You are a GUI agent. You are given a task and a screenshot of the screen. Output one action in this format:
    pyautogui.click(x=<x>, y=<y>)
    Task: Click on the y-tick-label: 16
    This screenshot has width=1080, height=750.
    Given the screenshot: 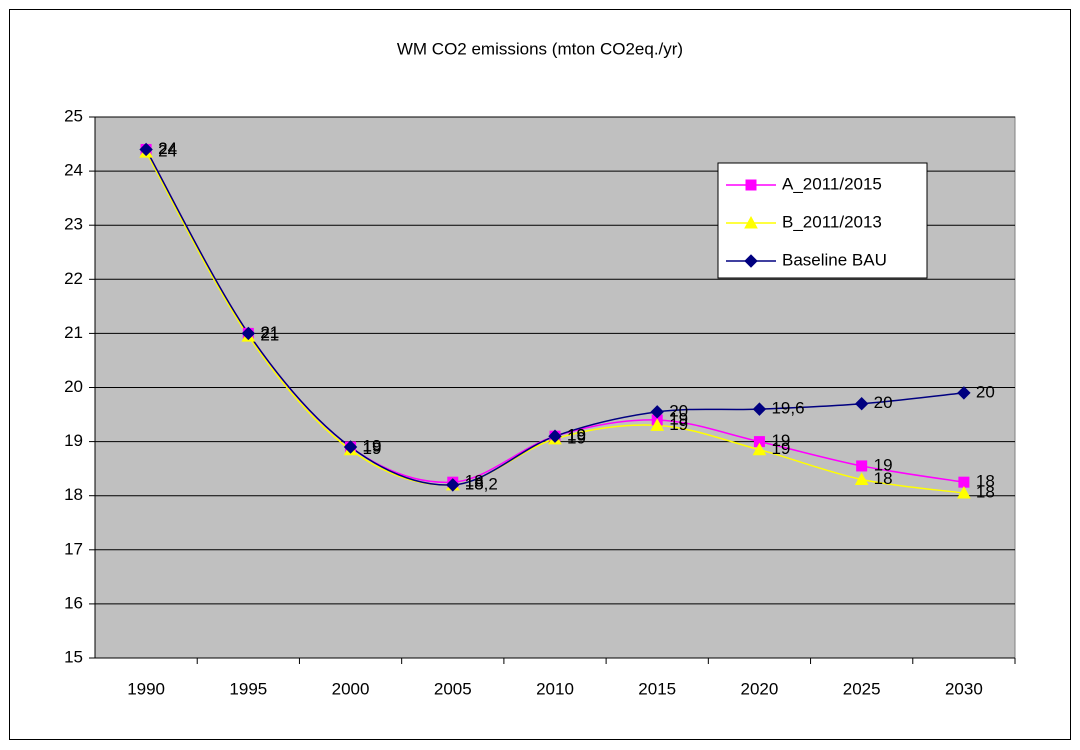 What is the action you would take?
    pyautogui.click(x=73, y=602)
    